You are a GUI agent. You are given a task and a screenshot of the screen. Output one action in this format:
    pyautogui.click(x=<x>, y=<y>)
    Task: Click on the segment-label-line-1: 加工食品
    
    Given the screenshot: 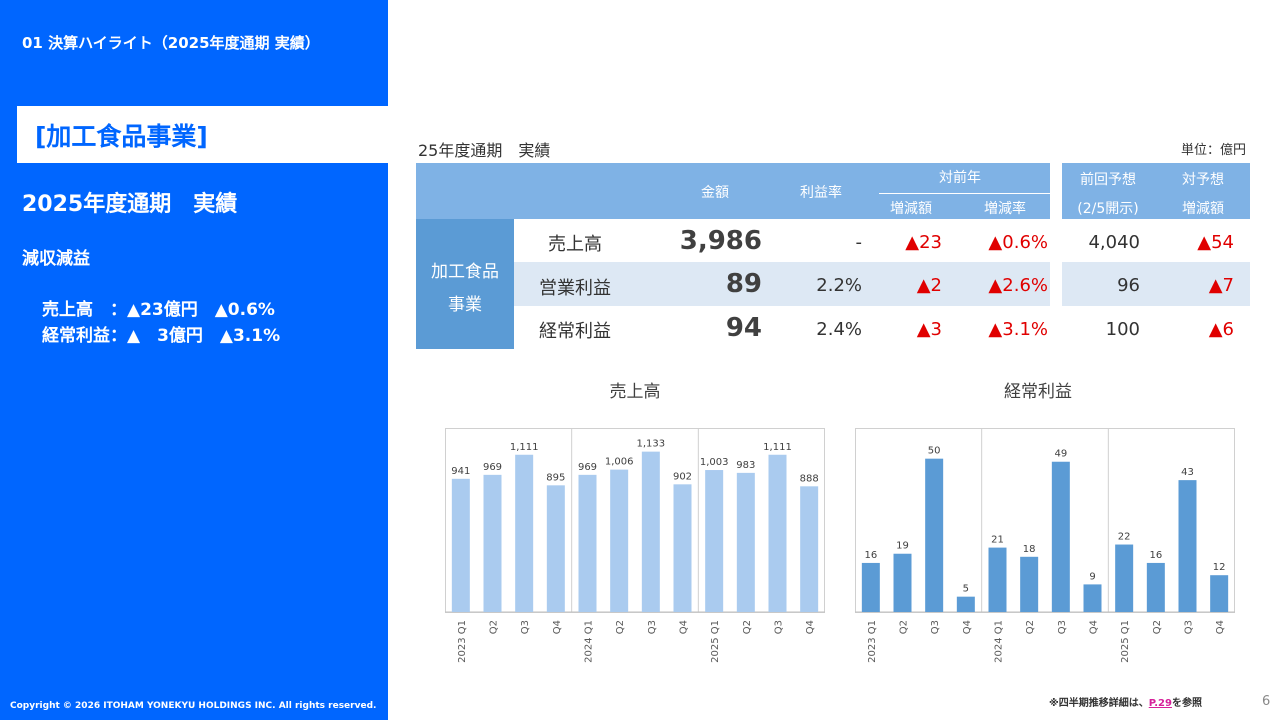 What is the action you would take?
    pyautogui.click(x=465, y=272)
    